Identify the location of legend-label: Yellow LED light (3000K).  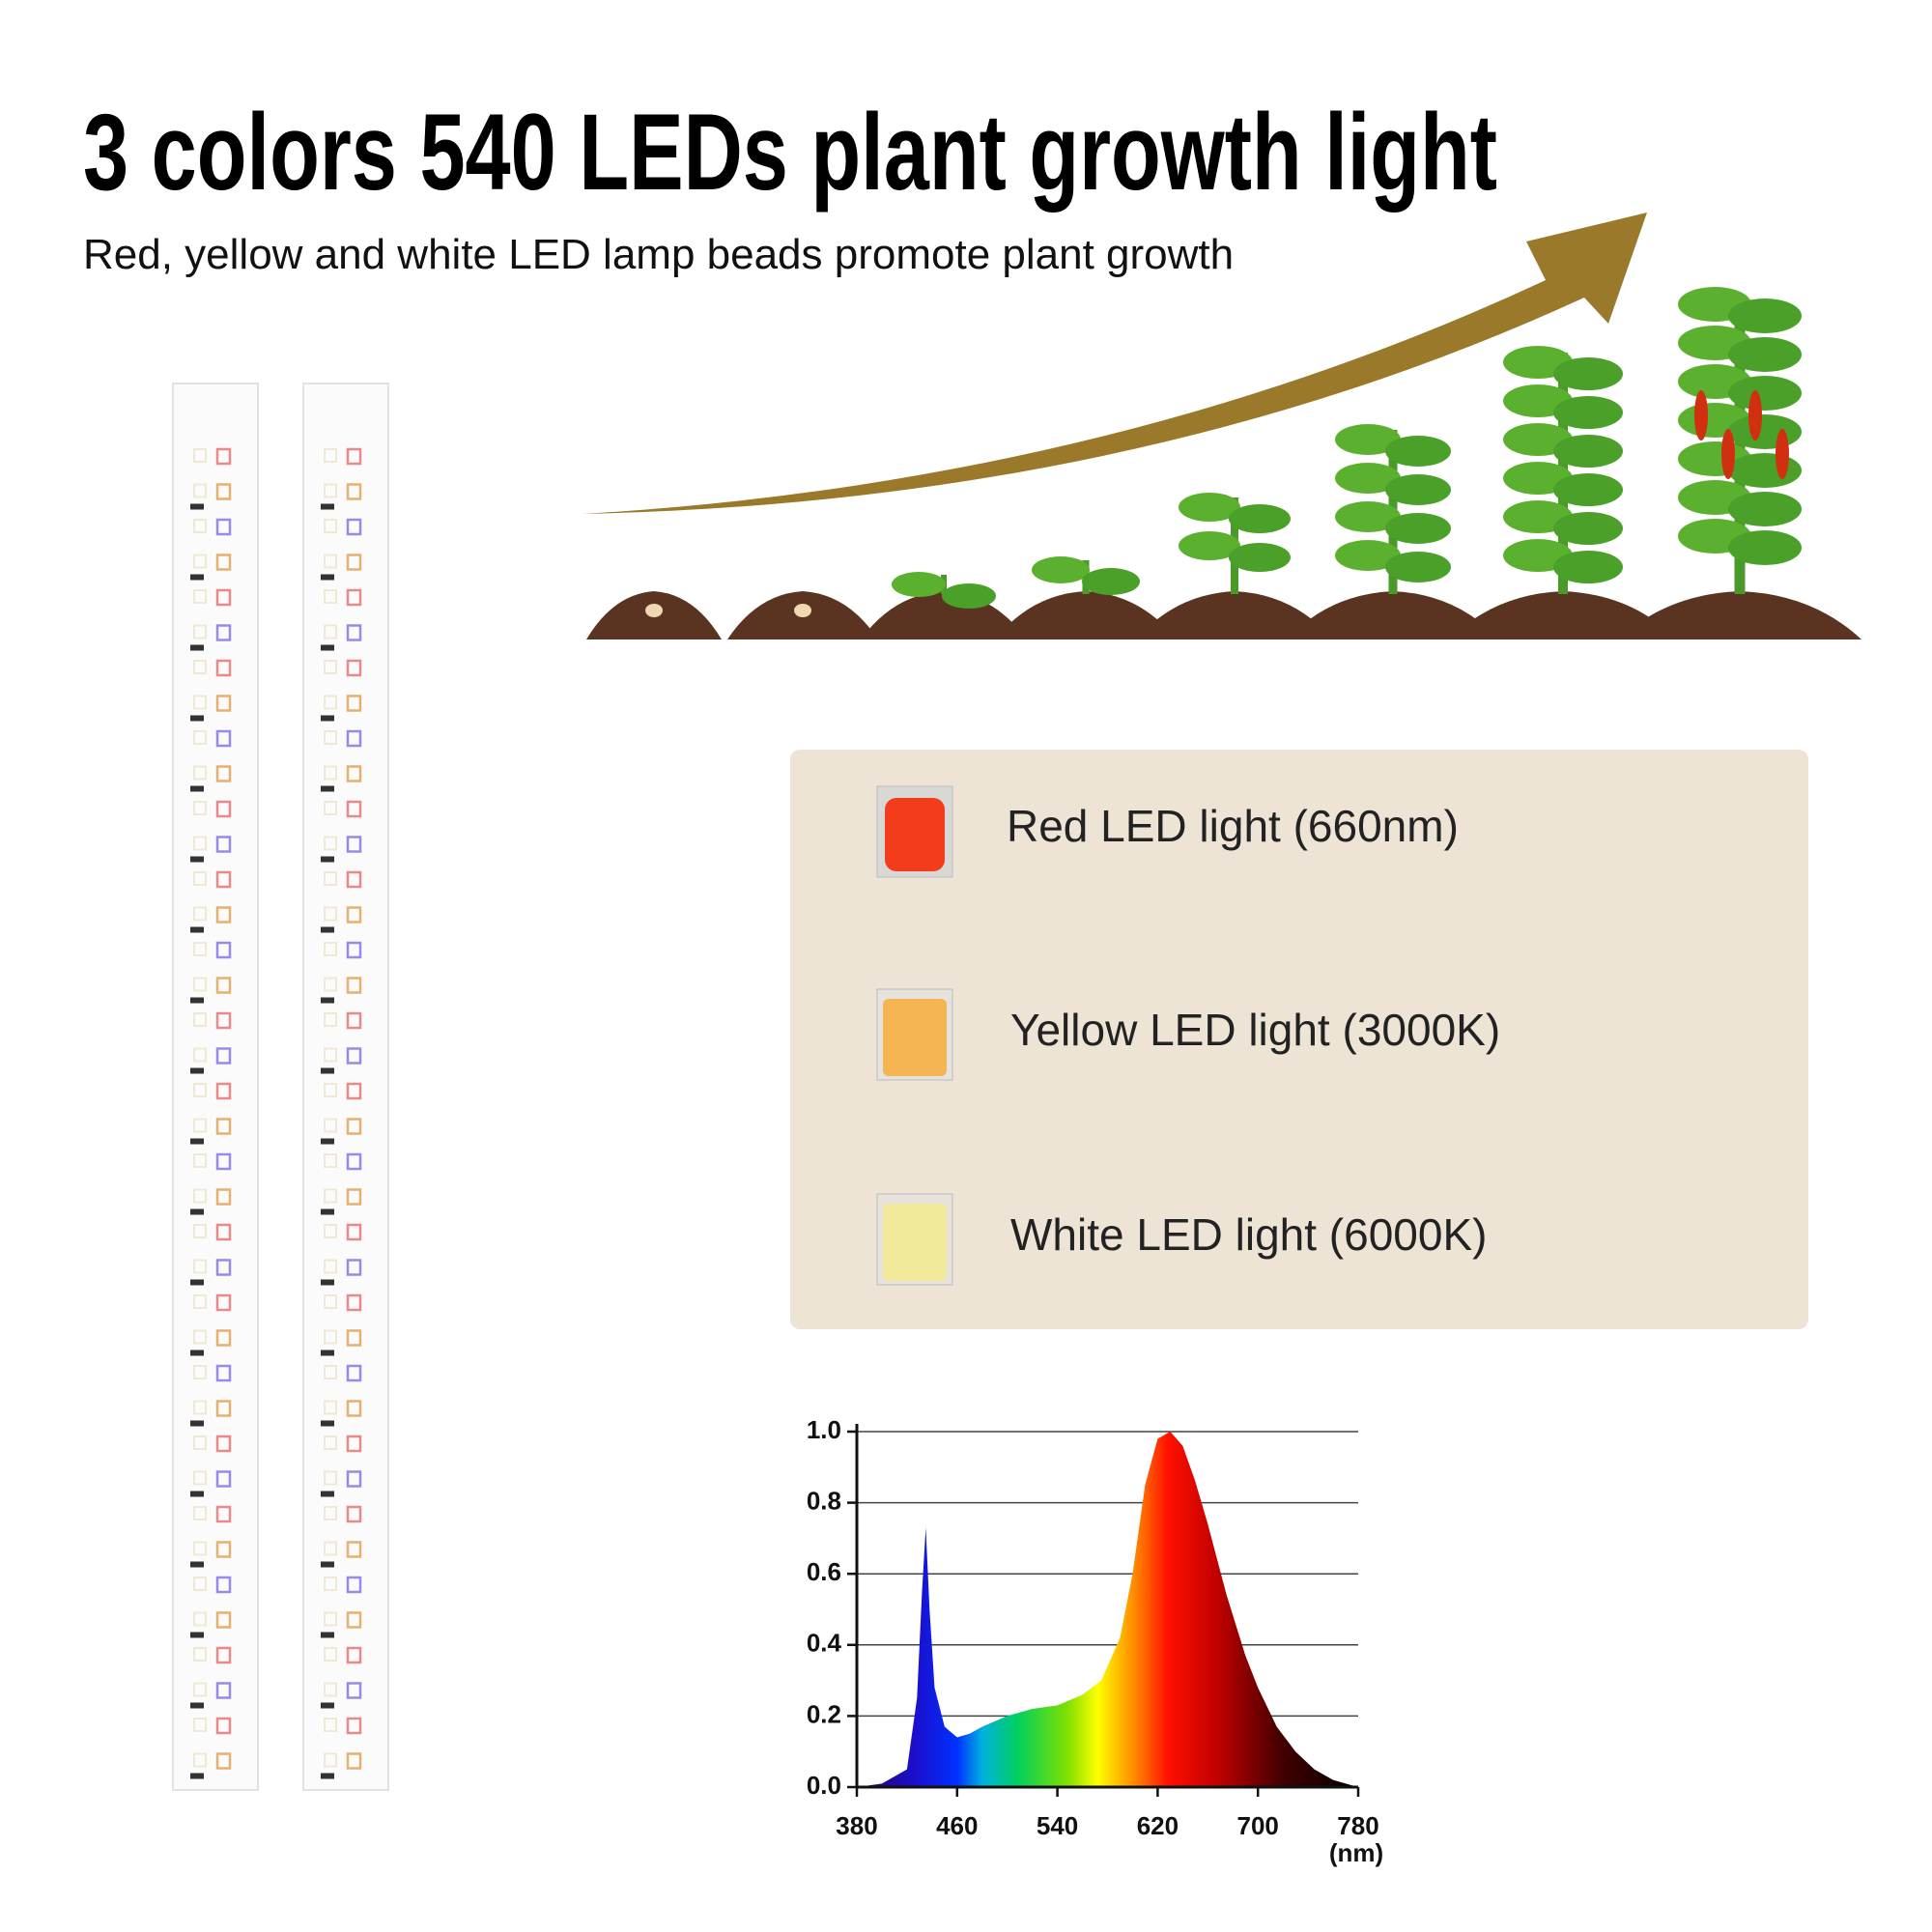
(1255, 1030).